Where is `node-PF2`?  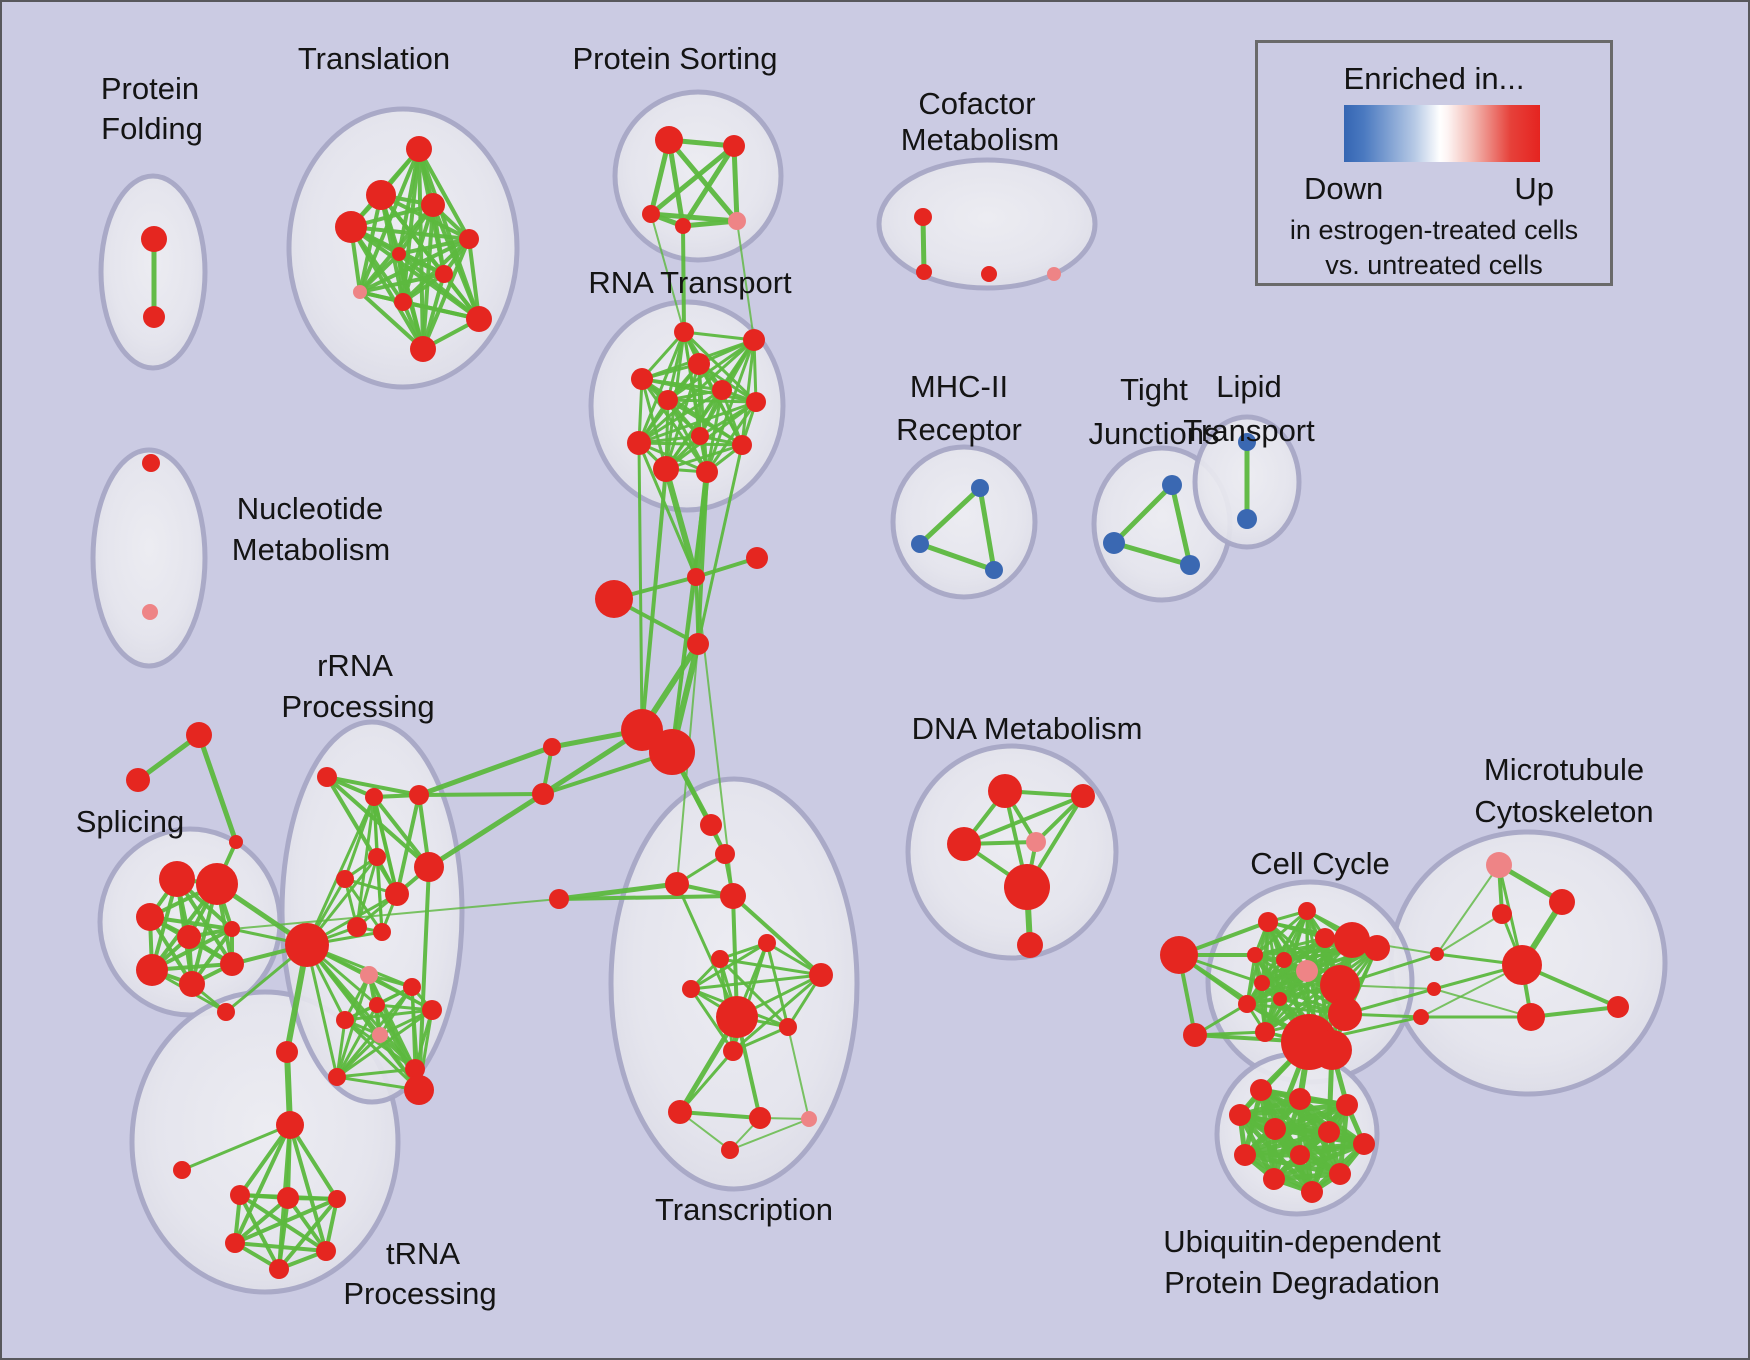 node-PF2 is located at coordinates (154, 317).